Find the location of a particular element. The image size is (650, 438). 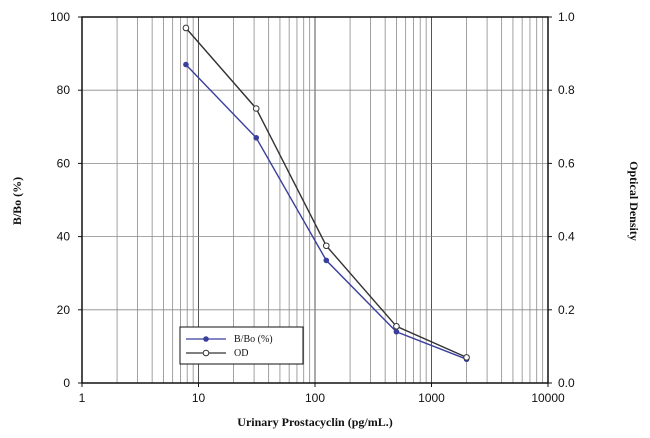

x-tick-label: 1000 is located at coordinates (431, 398).